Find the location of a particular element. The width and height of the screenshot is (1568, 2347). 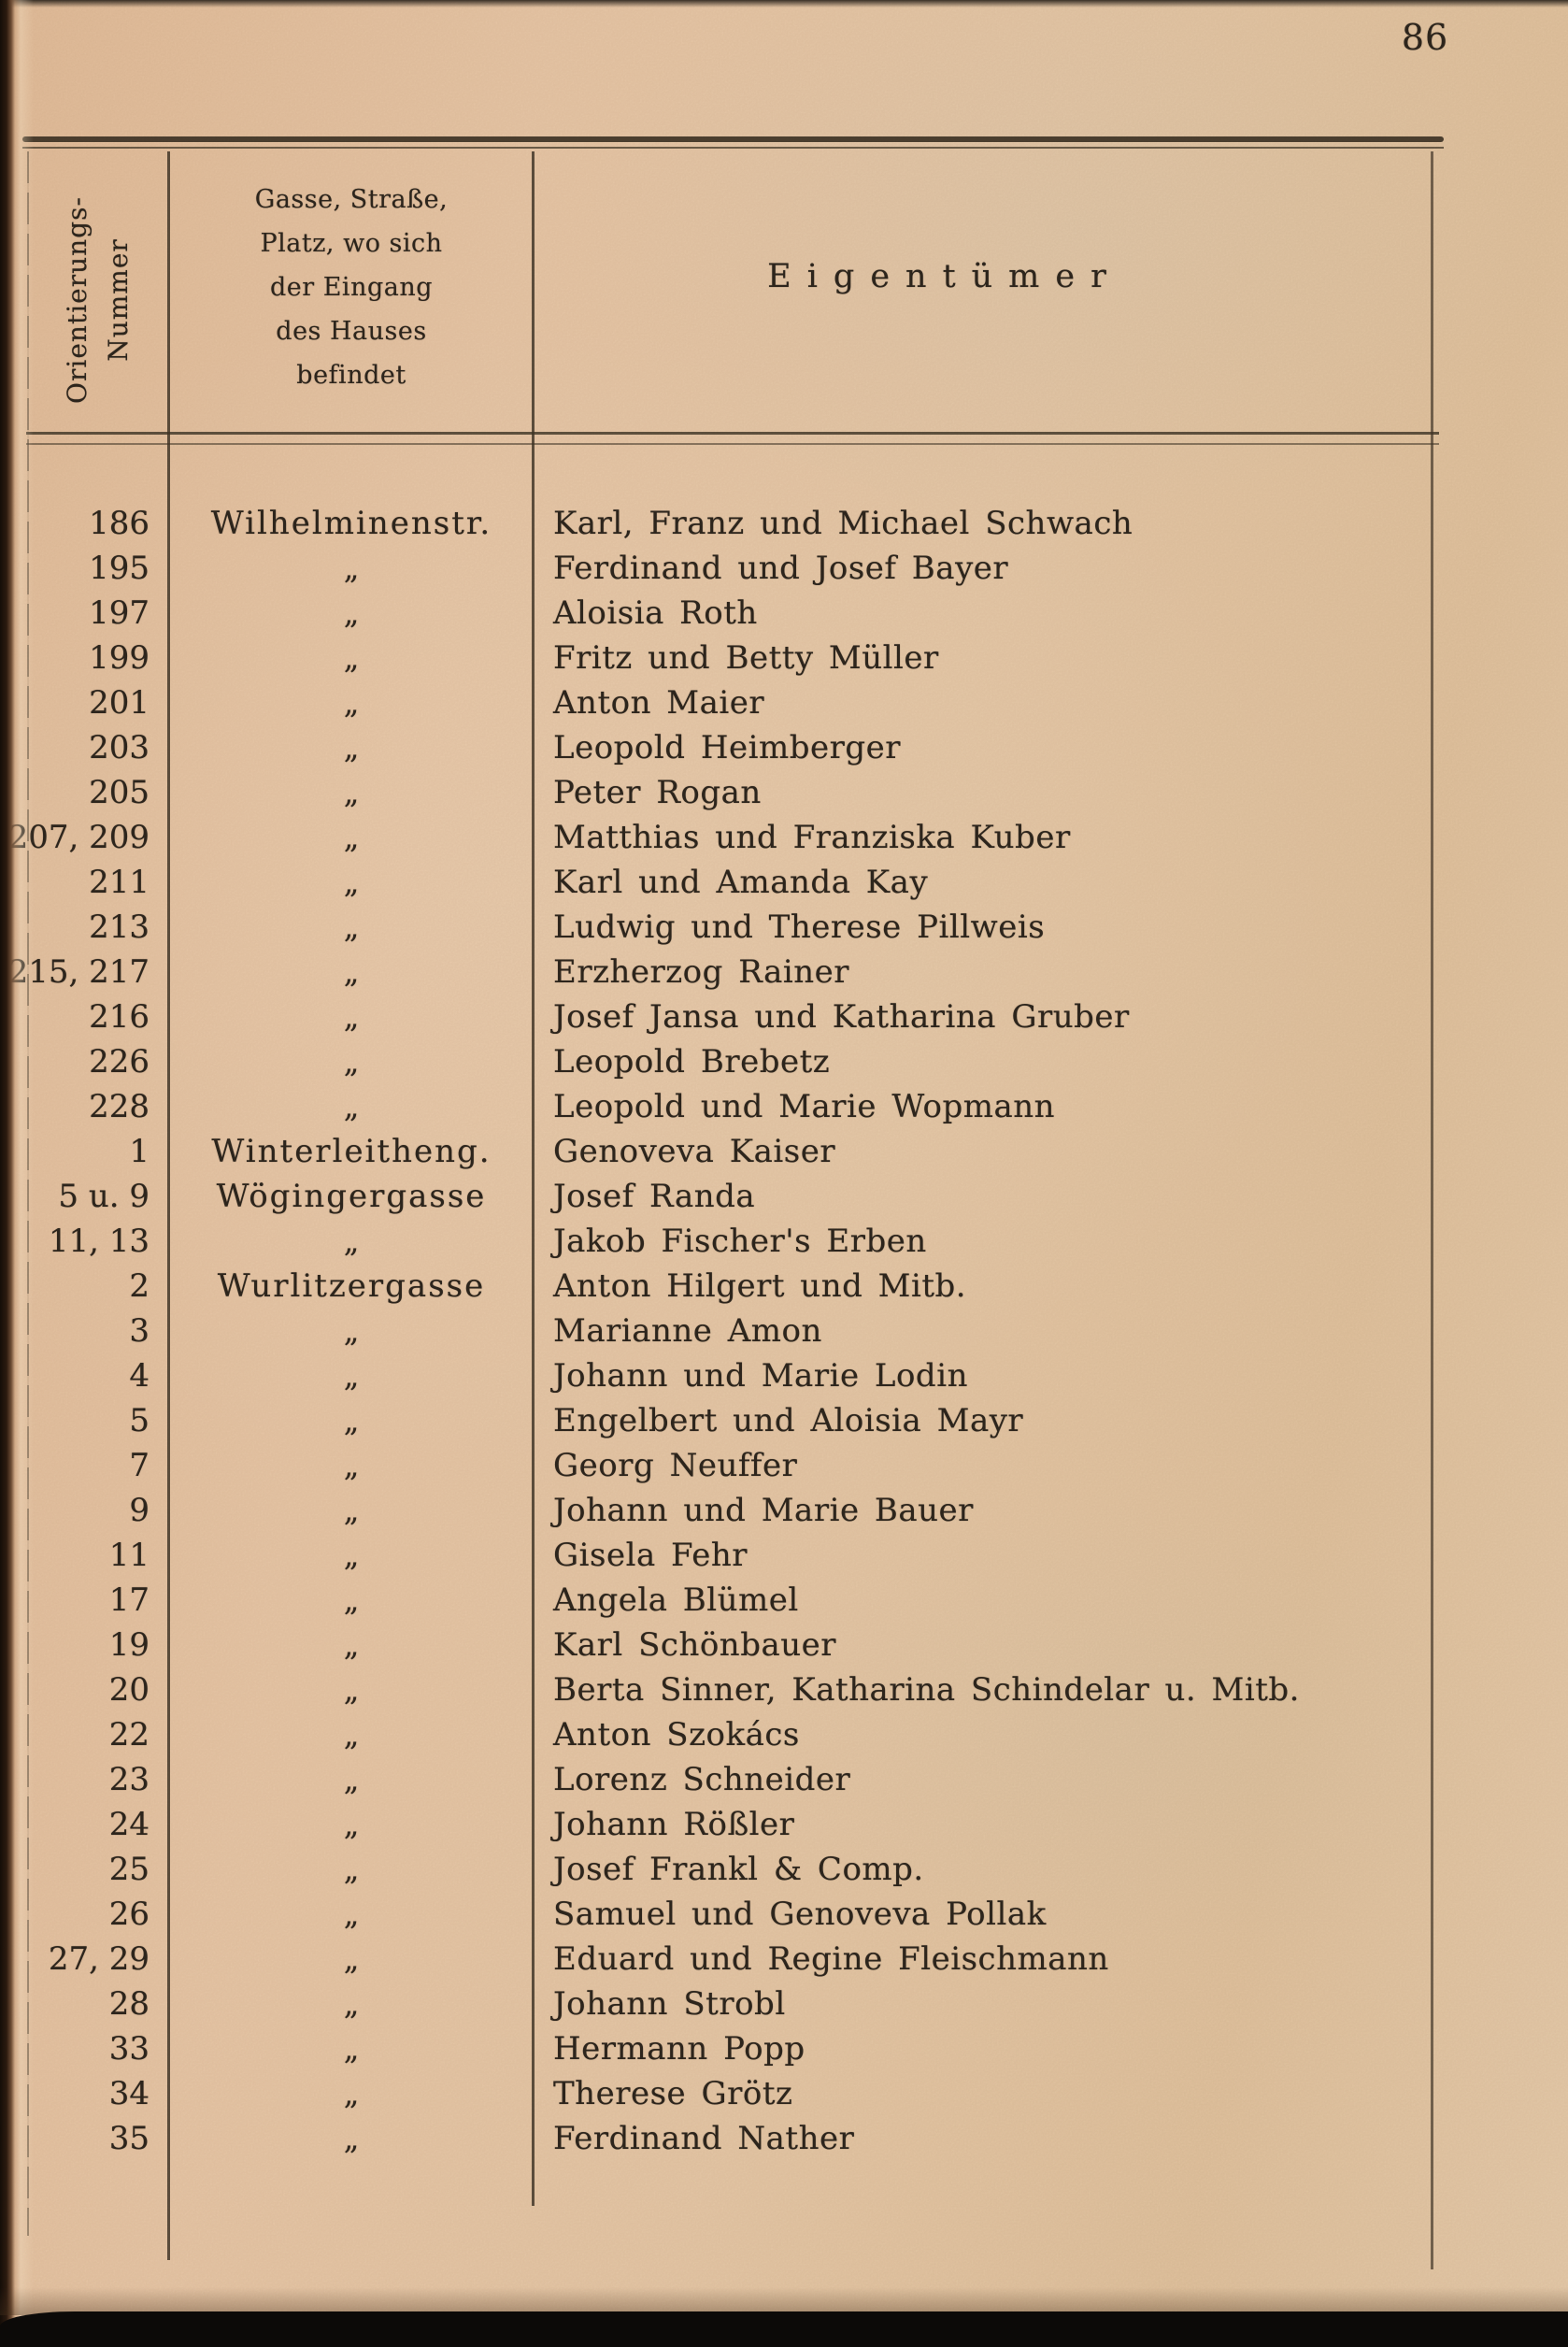

table-row: 19 „ Karl Schönbauer is located at coordinates (784, 1645).